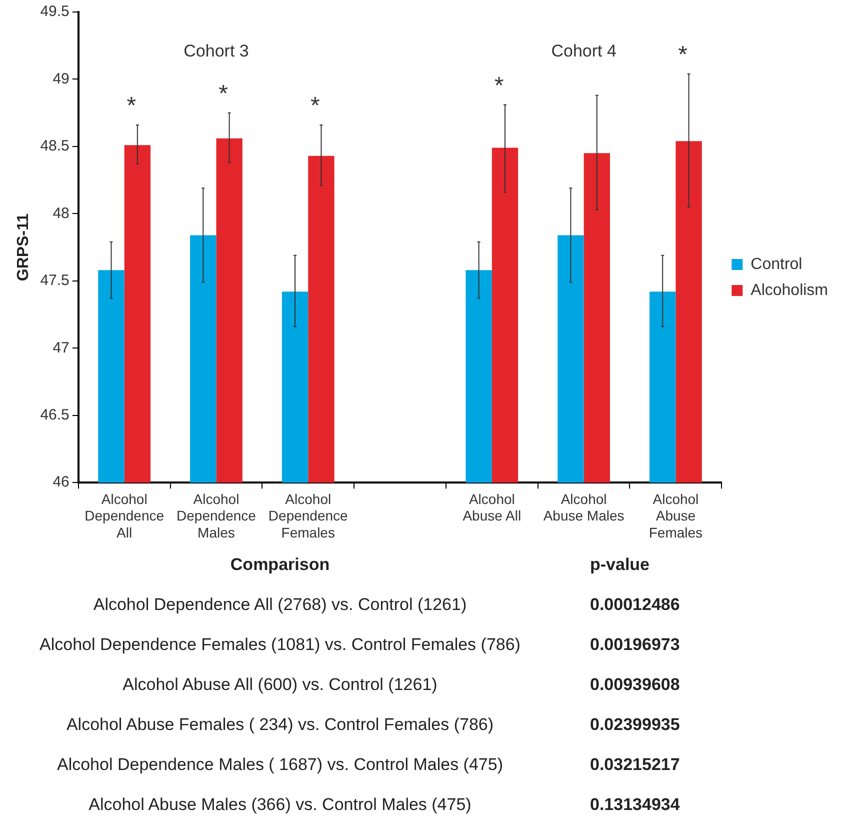 This screenshot has height=838, width=843. What do you see at coordinates (55, 11) in the screenshot?
I see `y-tick-label: 49.5` at bounding box center [55, 11].